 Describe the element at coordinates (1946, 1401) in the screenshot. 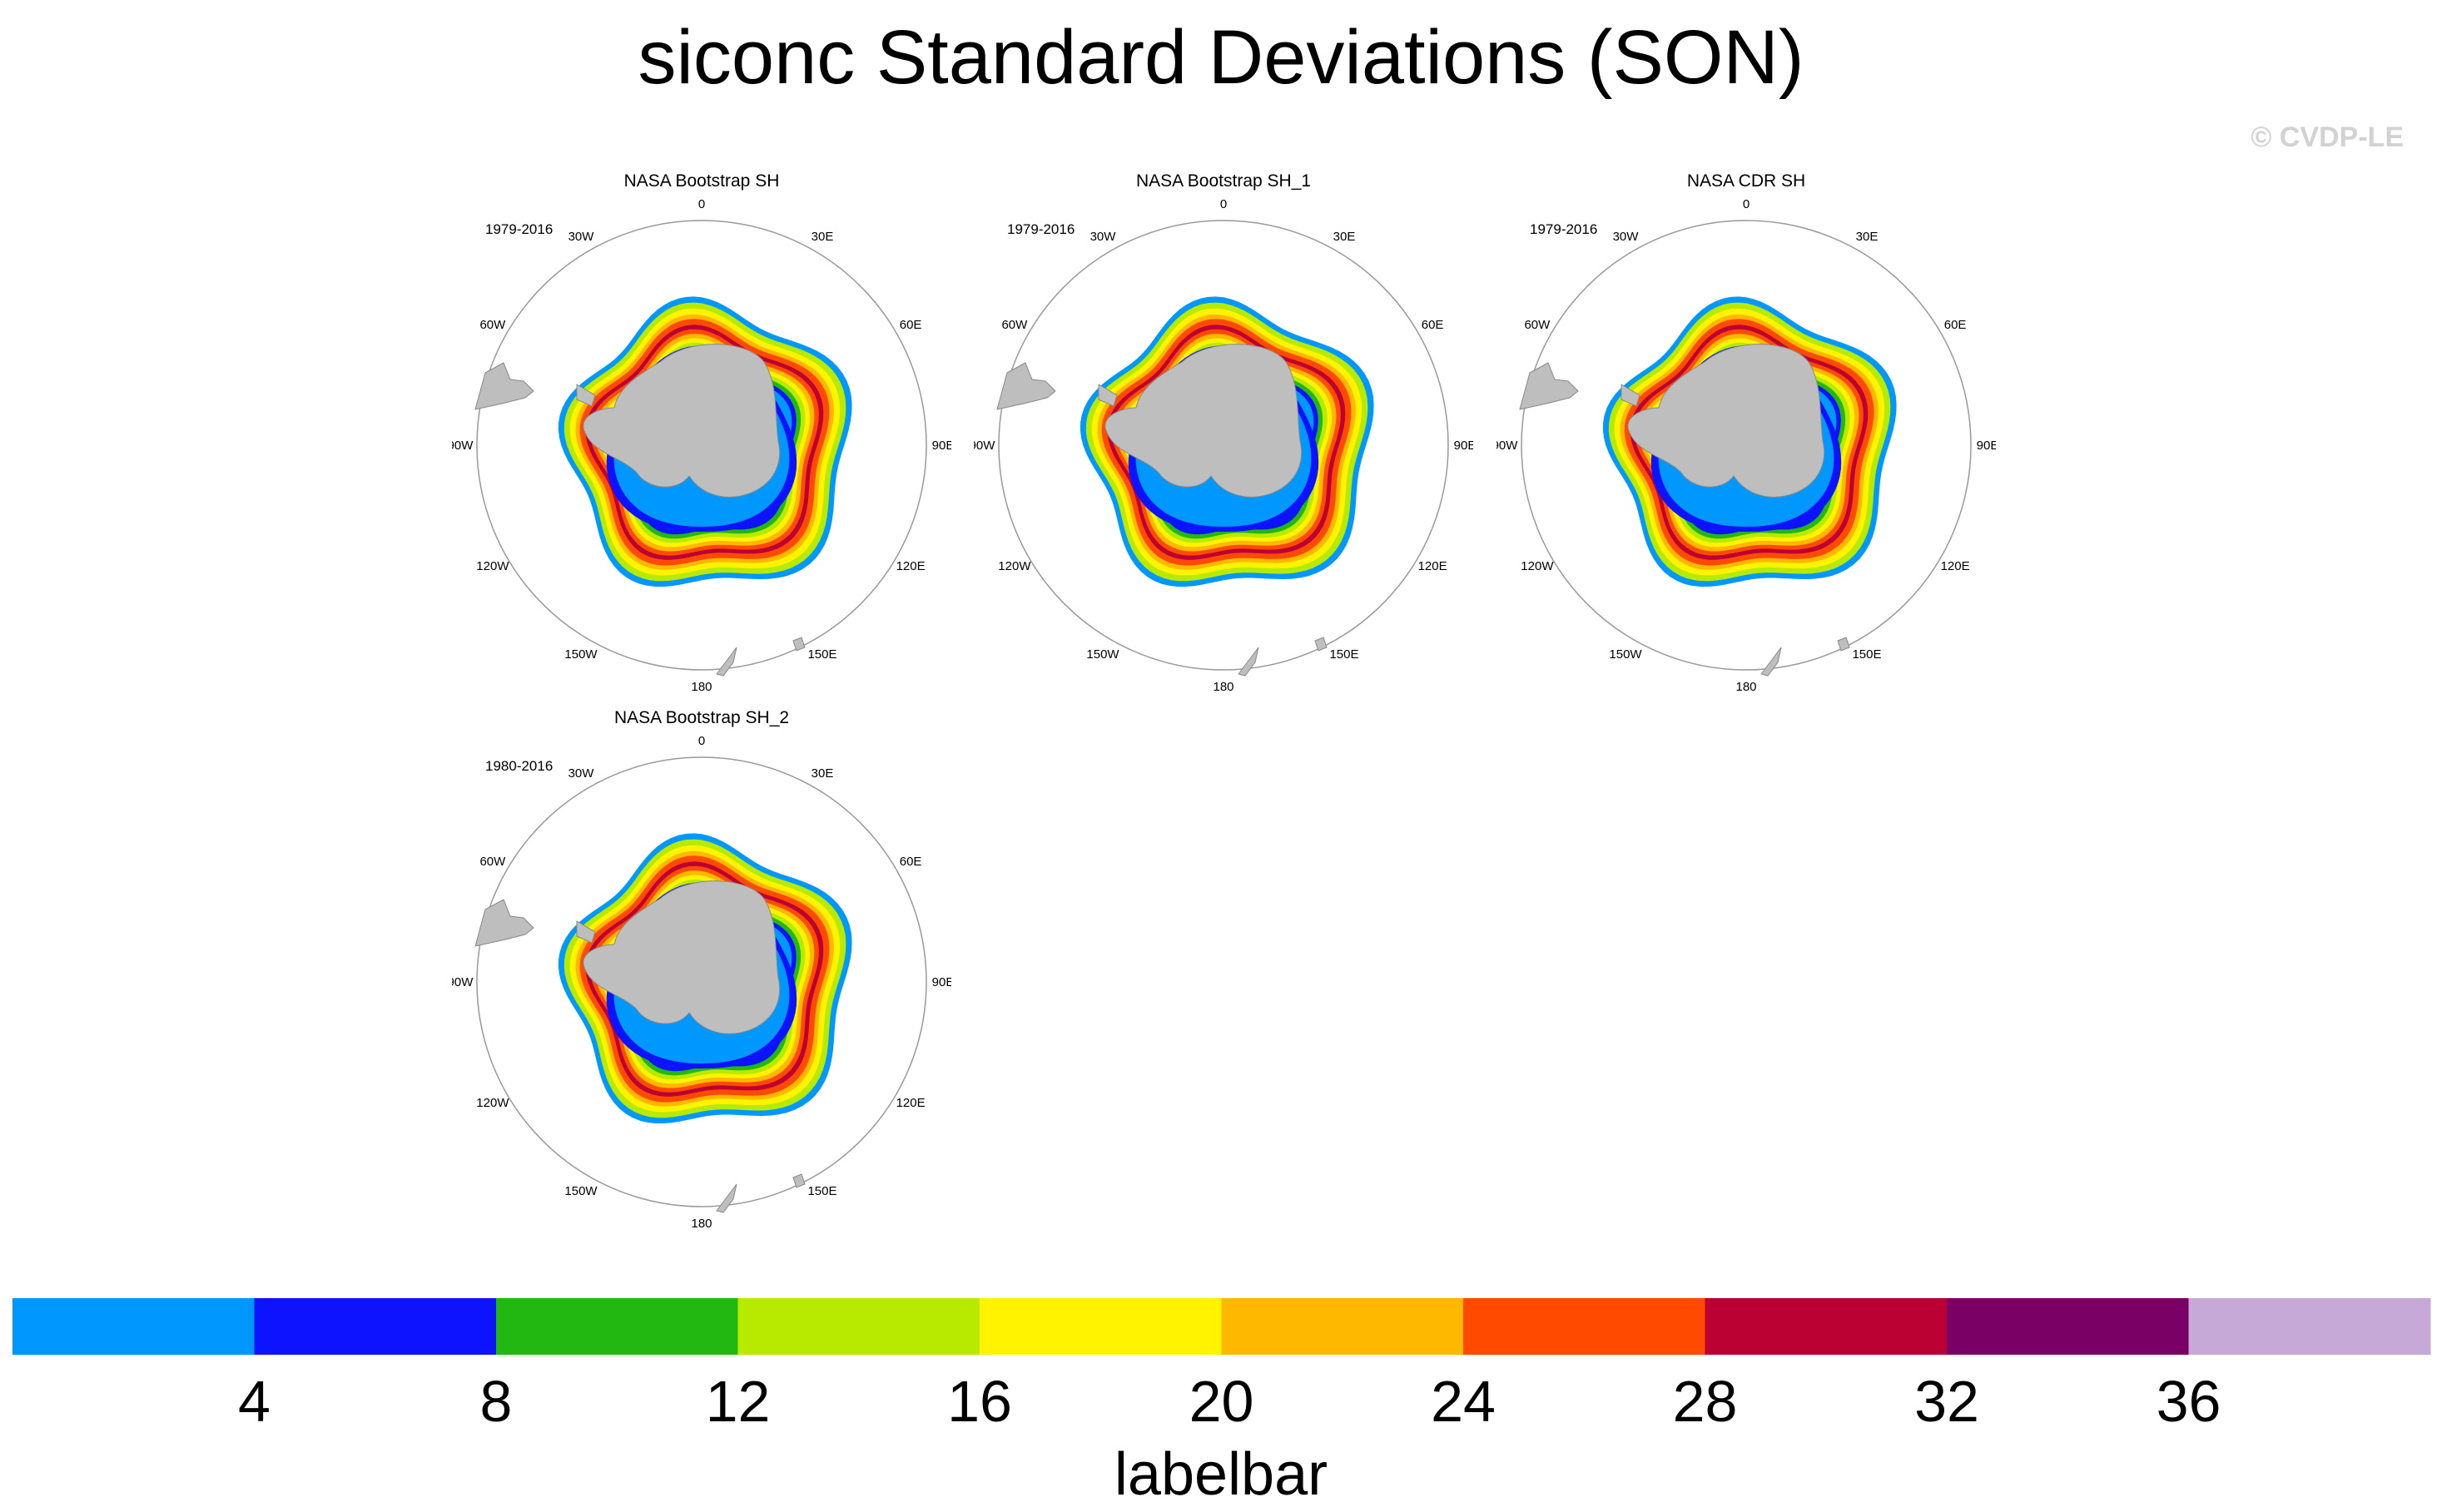

I see `labelbar-tick-label: 32` at that location.